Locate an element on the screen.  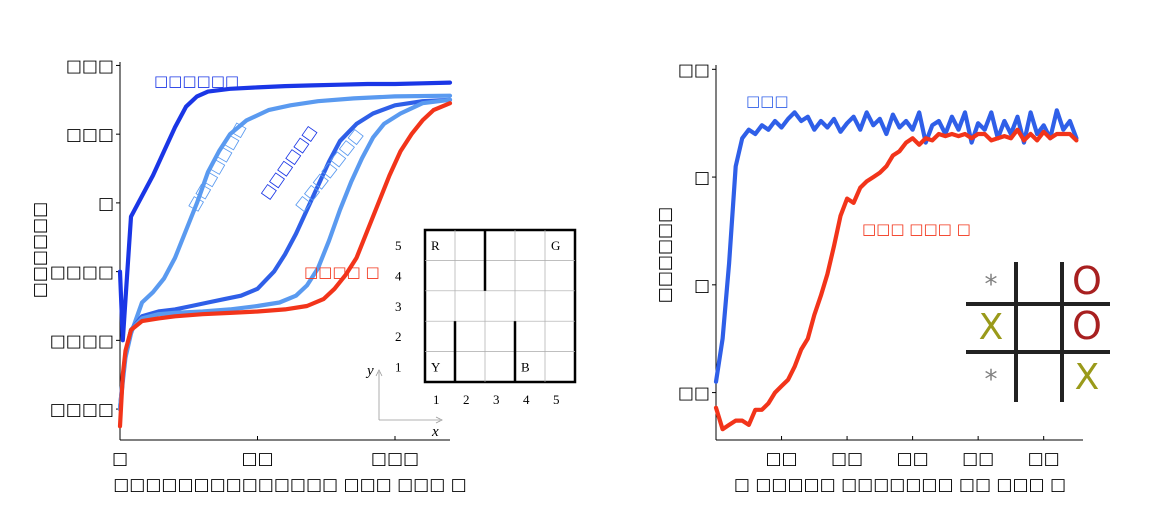
ttt-marks: * OX O* X is located at coordinates (1040, 328).